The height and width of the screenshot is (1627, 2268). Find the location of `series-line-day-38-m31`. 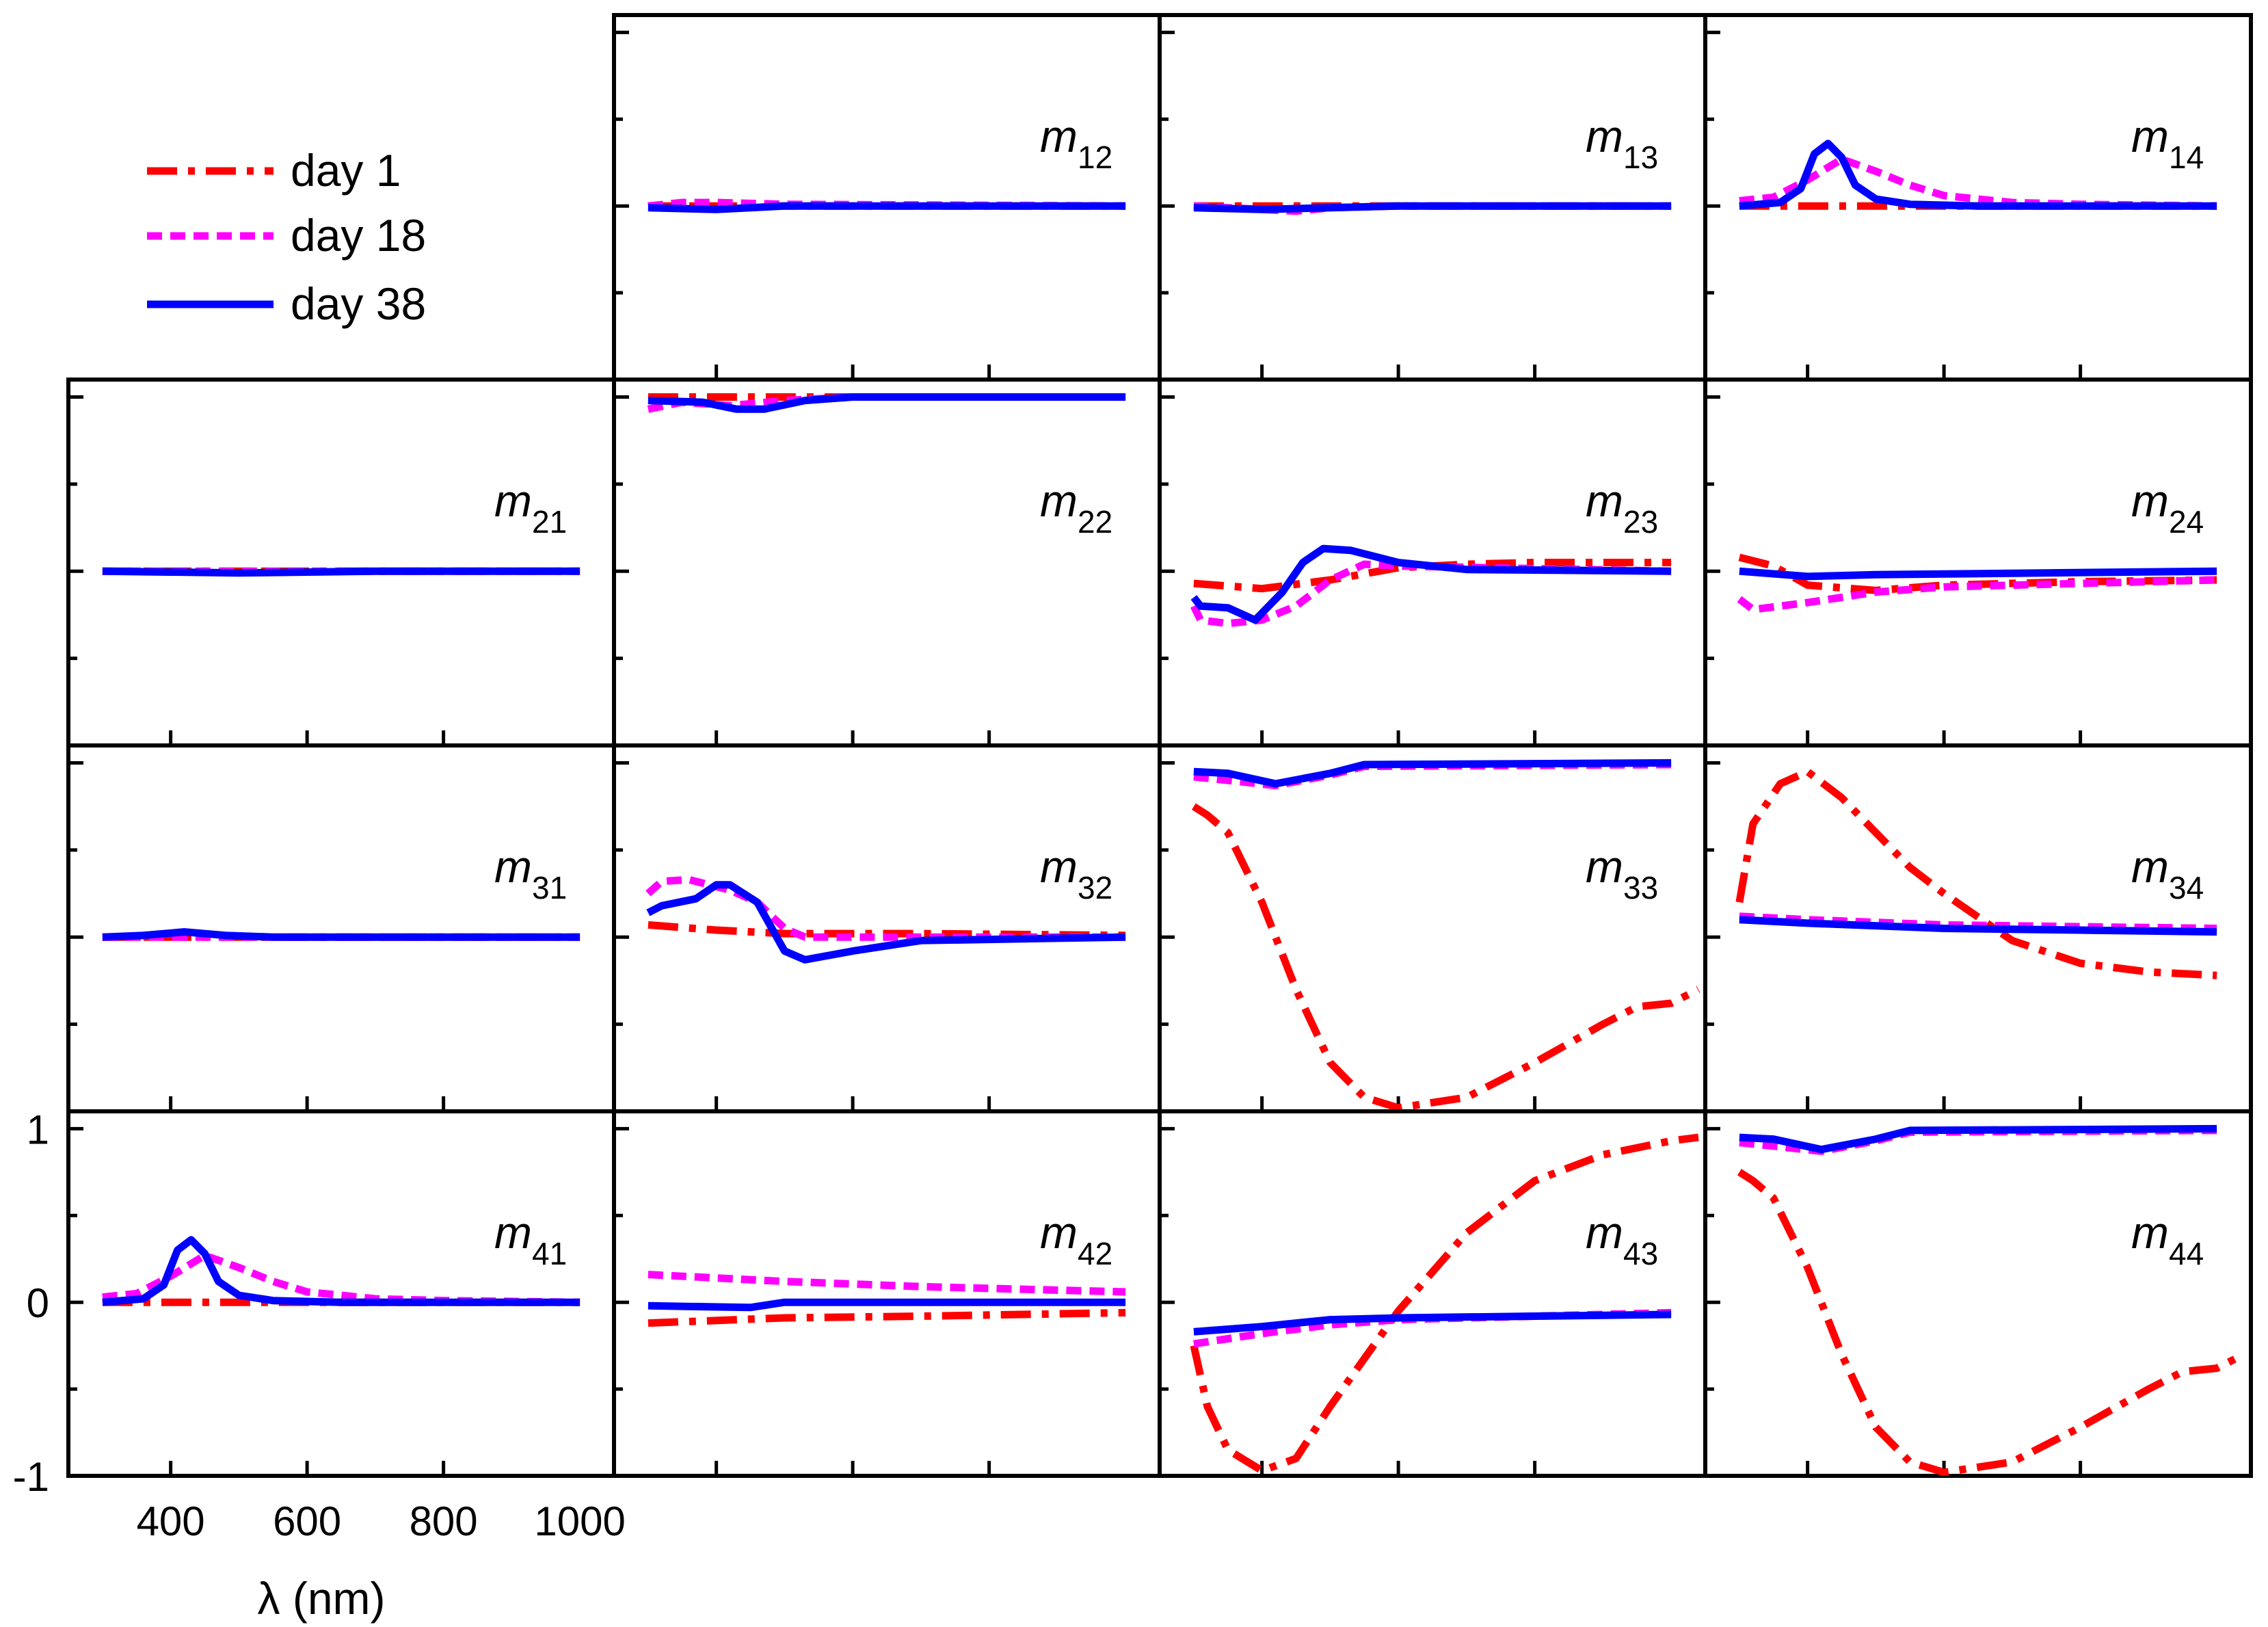

series-line-day-38-m31 is located at coordinates (341, 935).